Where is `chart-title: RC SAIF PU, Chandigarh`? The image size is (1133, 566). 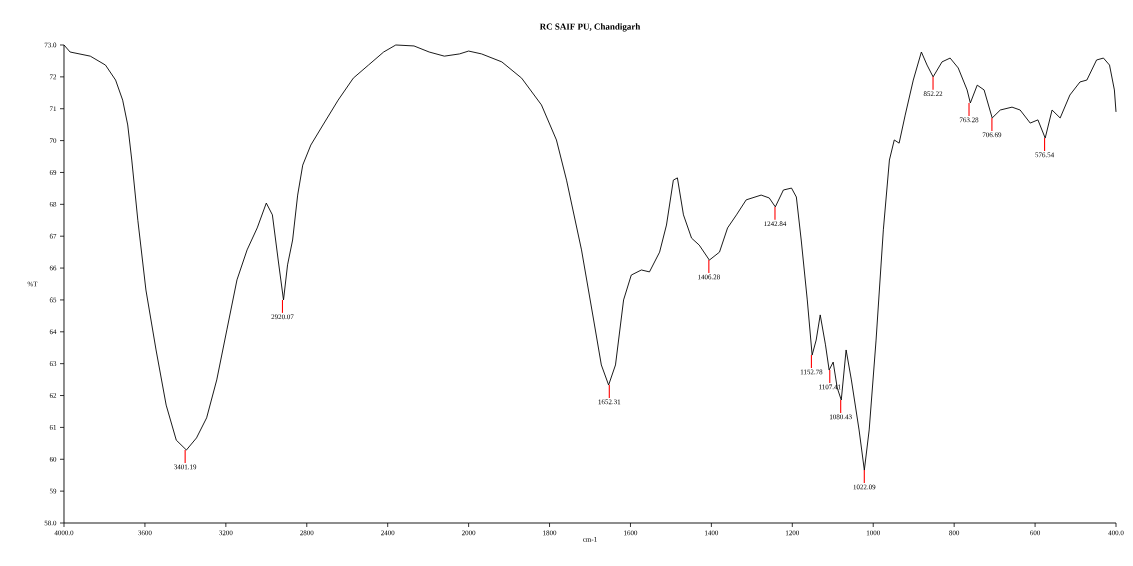 chart-title: RC SAIF PU, Chandigarh is located at coordinates (590, 27).